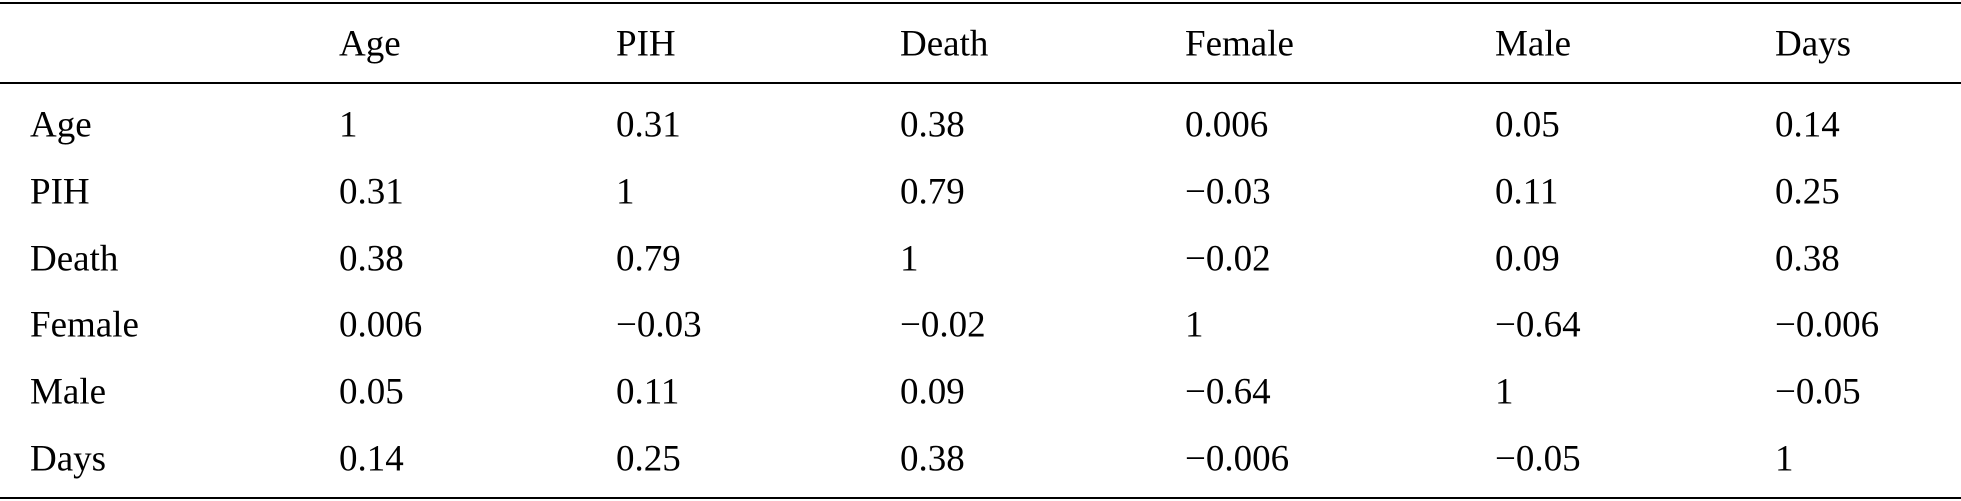 This screenshot has height=501, width=1961. I want to click on column-header: PIH, so click(646, 44).